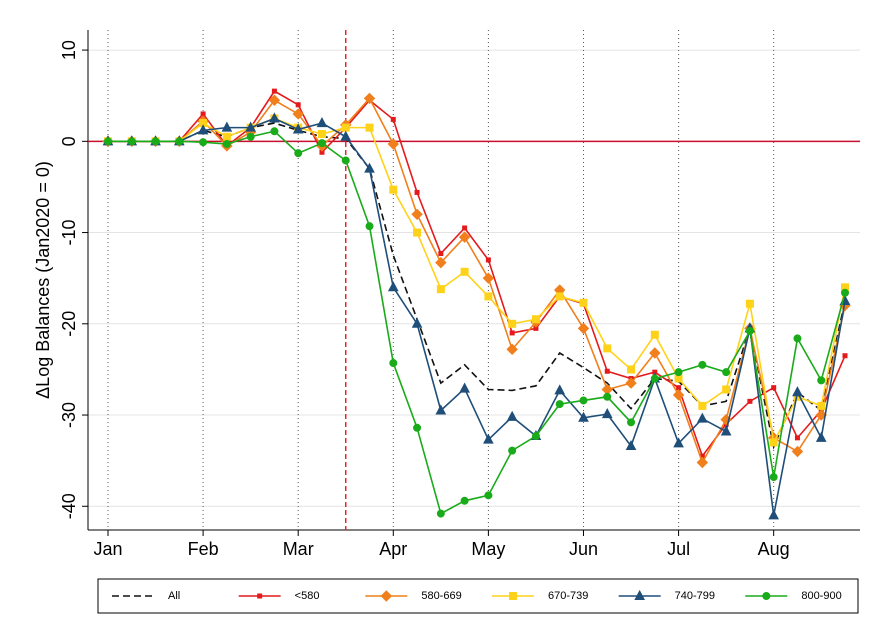  I want to click on legend-label: 580-669, so click(441, 596).